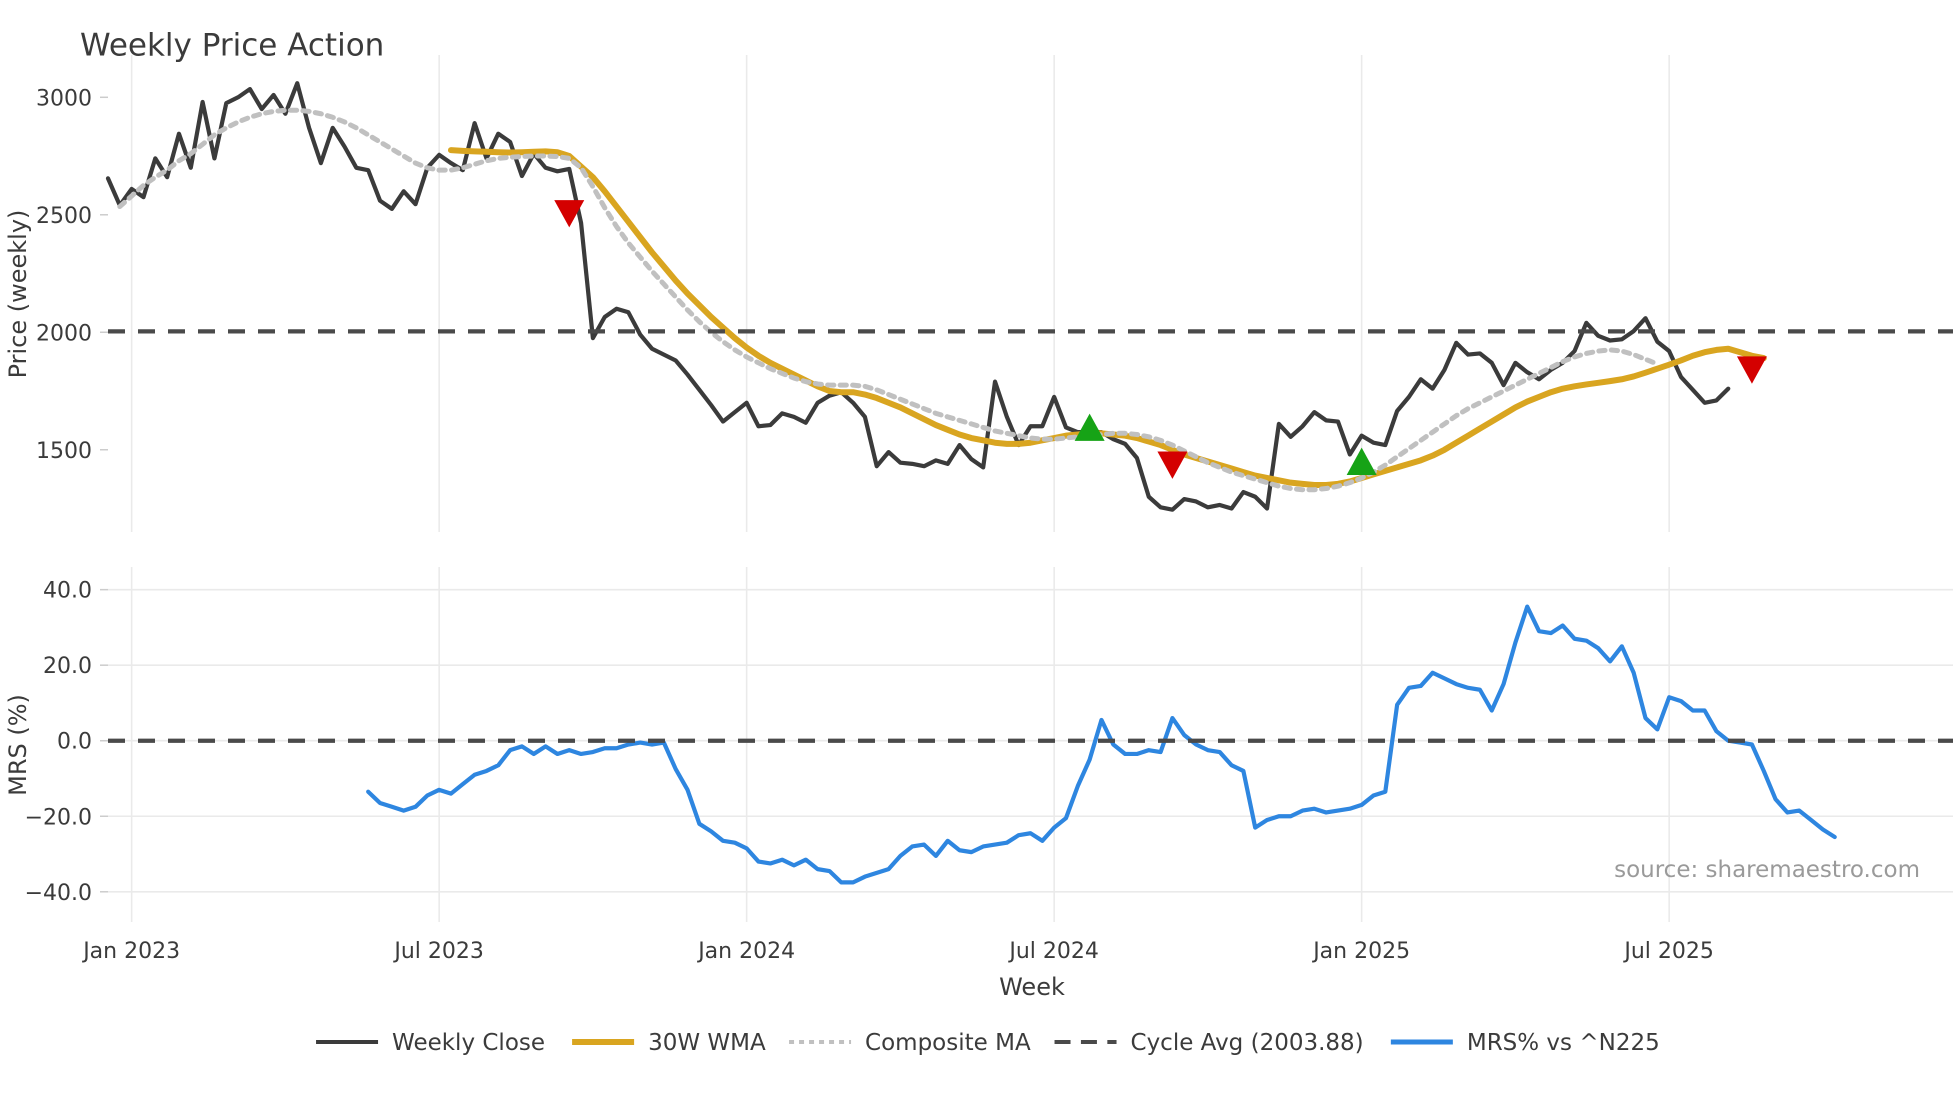  What do you see at coordinates (1563, 1043) in the screenshot?
I see `legend-label-4: MRS% vs ^N225` at bounding box center [1563, 1043].